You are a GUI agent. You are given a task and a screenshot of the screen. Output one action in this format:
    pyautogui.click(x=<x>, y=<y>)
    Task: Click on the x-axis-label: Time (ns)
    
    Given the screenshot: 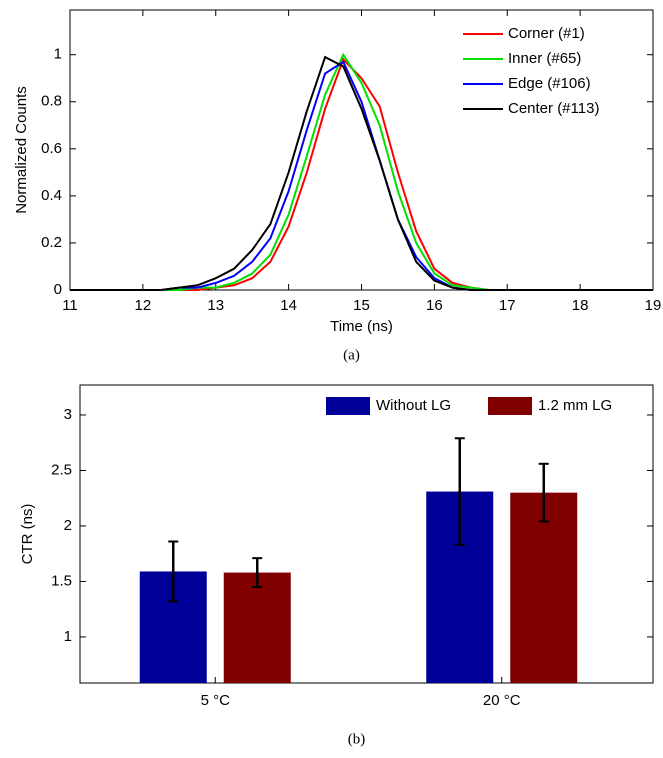 What is the action you would take?
    pyautogui.click(x=361, y=326)
    